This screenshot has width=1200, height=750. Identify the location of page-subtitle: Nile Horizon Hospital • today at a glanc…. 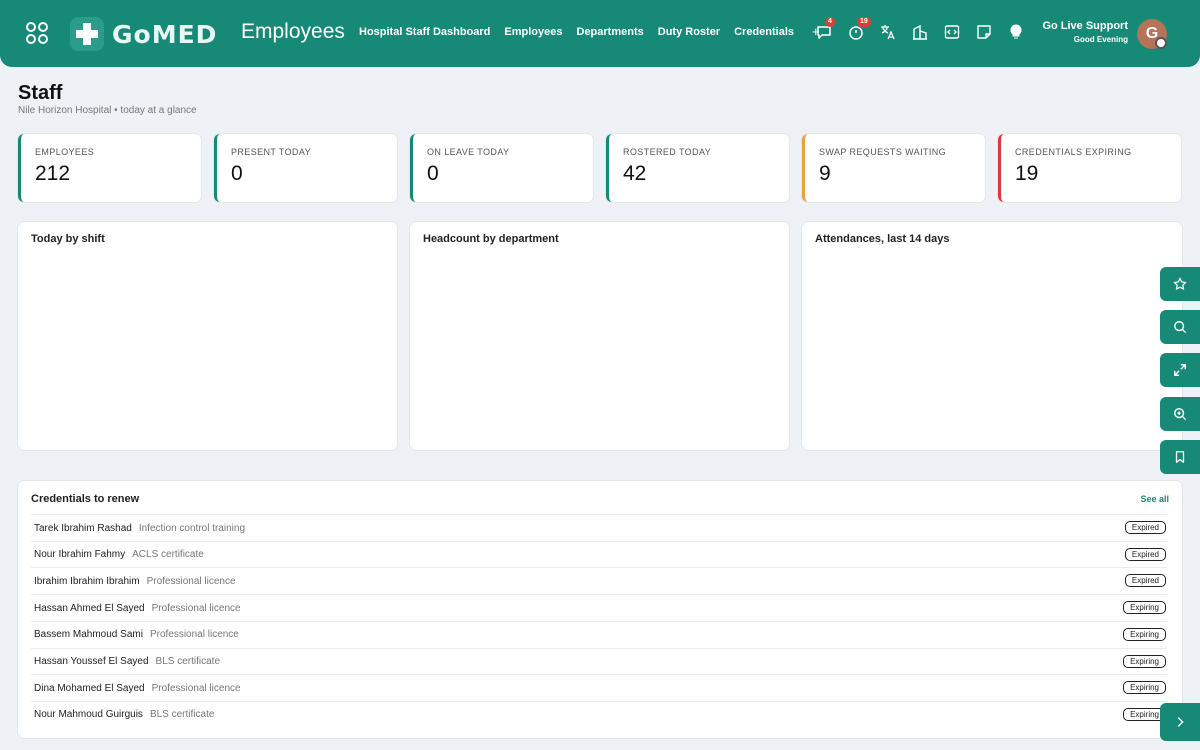
(107, 110).